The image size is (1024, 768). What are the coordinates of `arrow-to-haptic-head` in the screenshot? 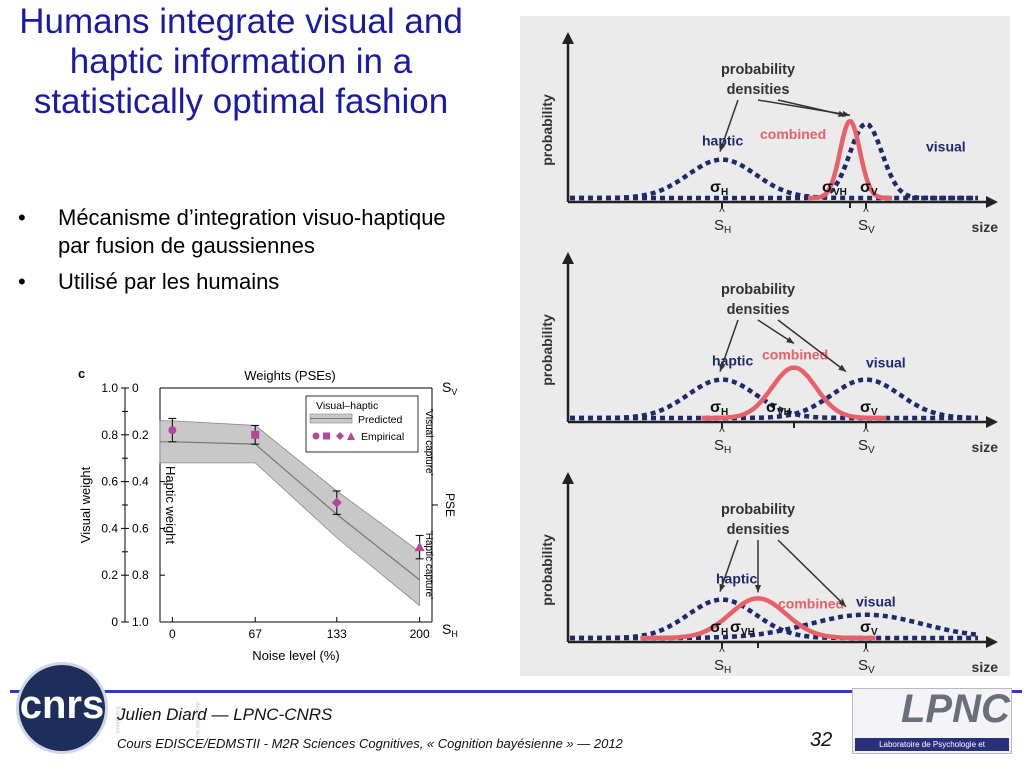 It's located at (722, 587).